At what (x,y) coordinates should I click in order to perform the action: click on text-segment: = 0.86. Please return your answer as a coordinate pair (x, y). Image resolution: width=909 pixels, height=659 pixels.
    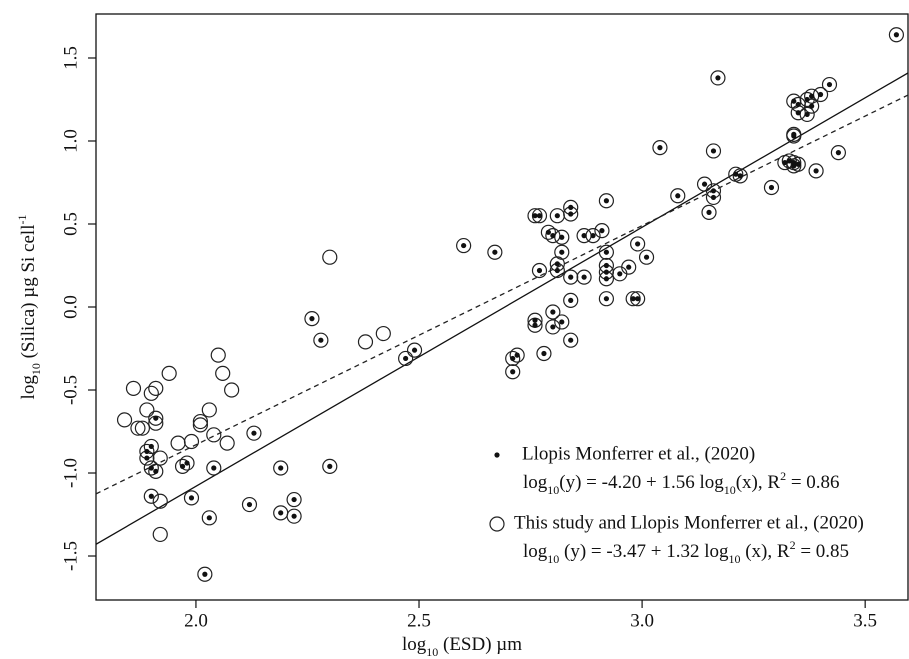
    Looking at the image, I should click on (812, 482).